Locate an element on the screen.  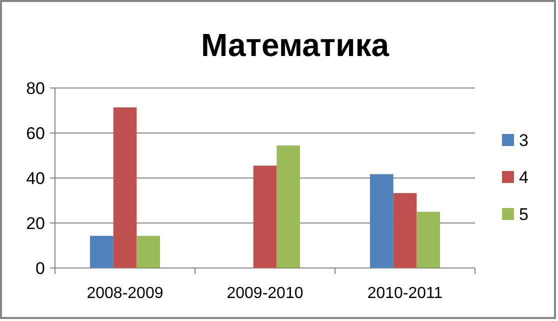
chart-title: Математика is located at coordinates (295, 45).